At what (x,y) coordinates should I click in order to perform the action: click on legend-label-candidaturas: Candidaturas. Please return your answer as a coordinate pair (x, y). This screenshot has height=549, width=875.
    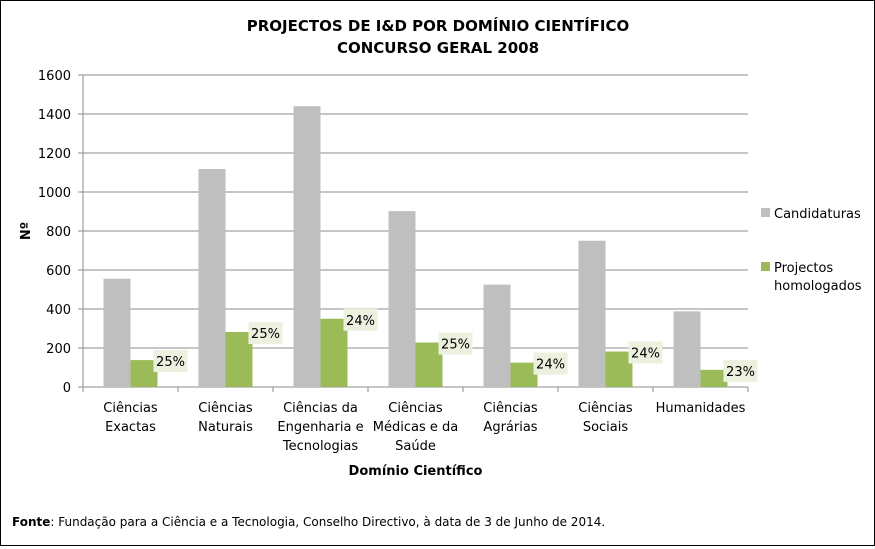
    Looking at the image, I should click on (817, 214).